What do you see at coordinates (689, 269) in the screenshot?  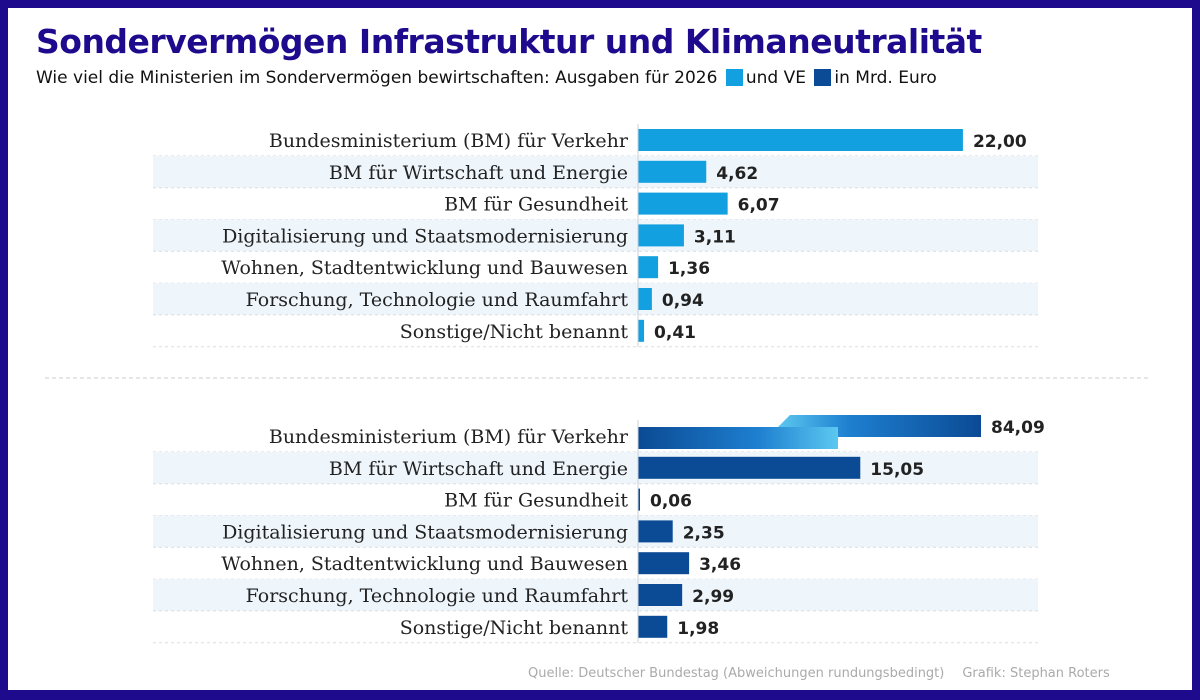 I see `value-label: 1,36` at bounding box center [689, 269].